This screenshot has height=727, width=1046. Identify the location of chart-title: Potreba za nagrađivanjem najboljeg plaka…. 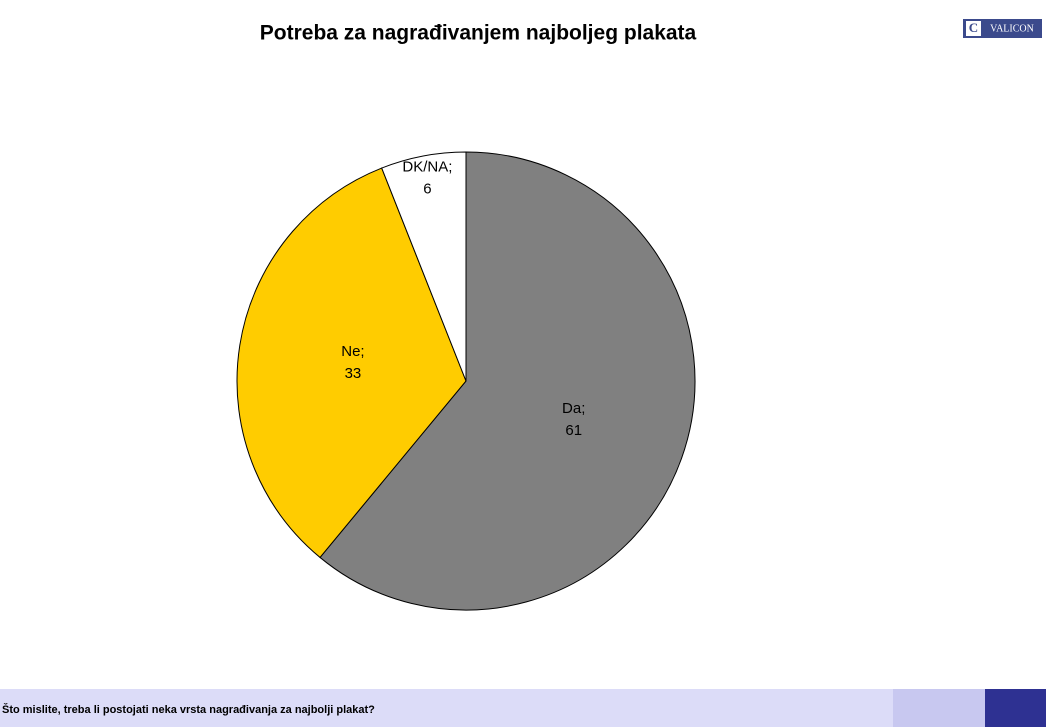
(478, 33).